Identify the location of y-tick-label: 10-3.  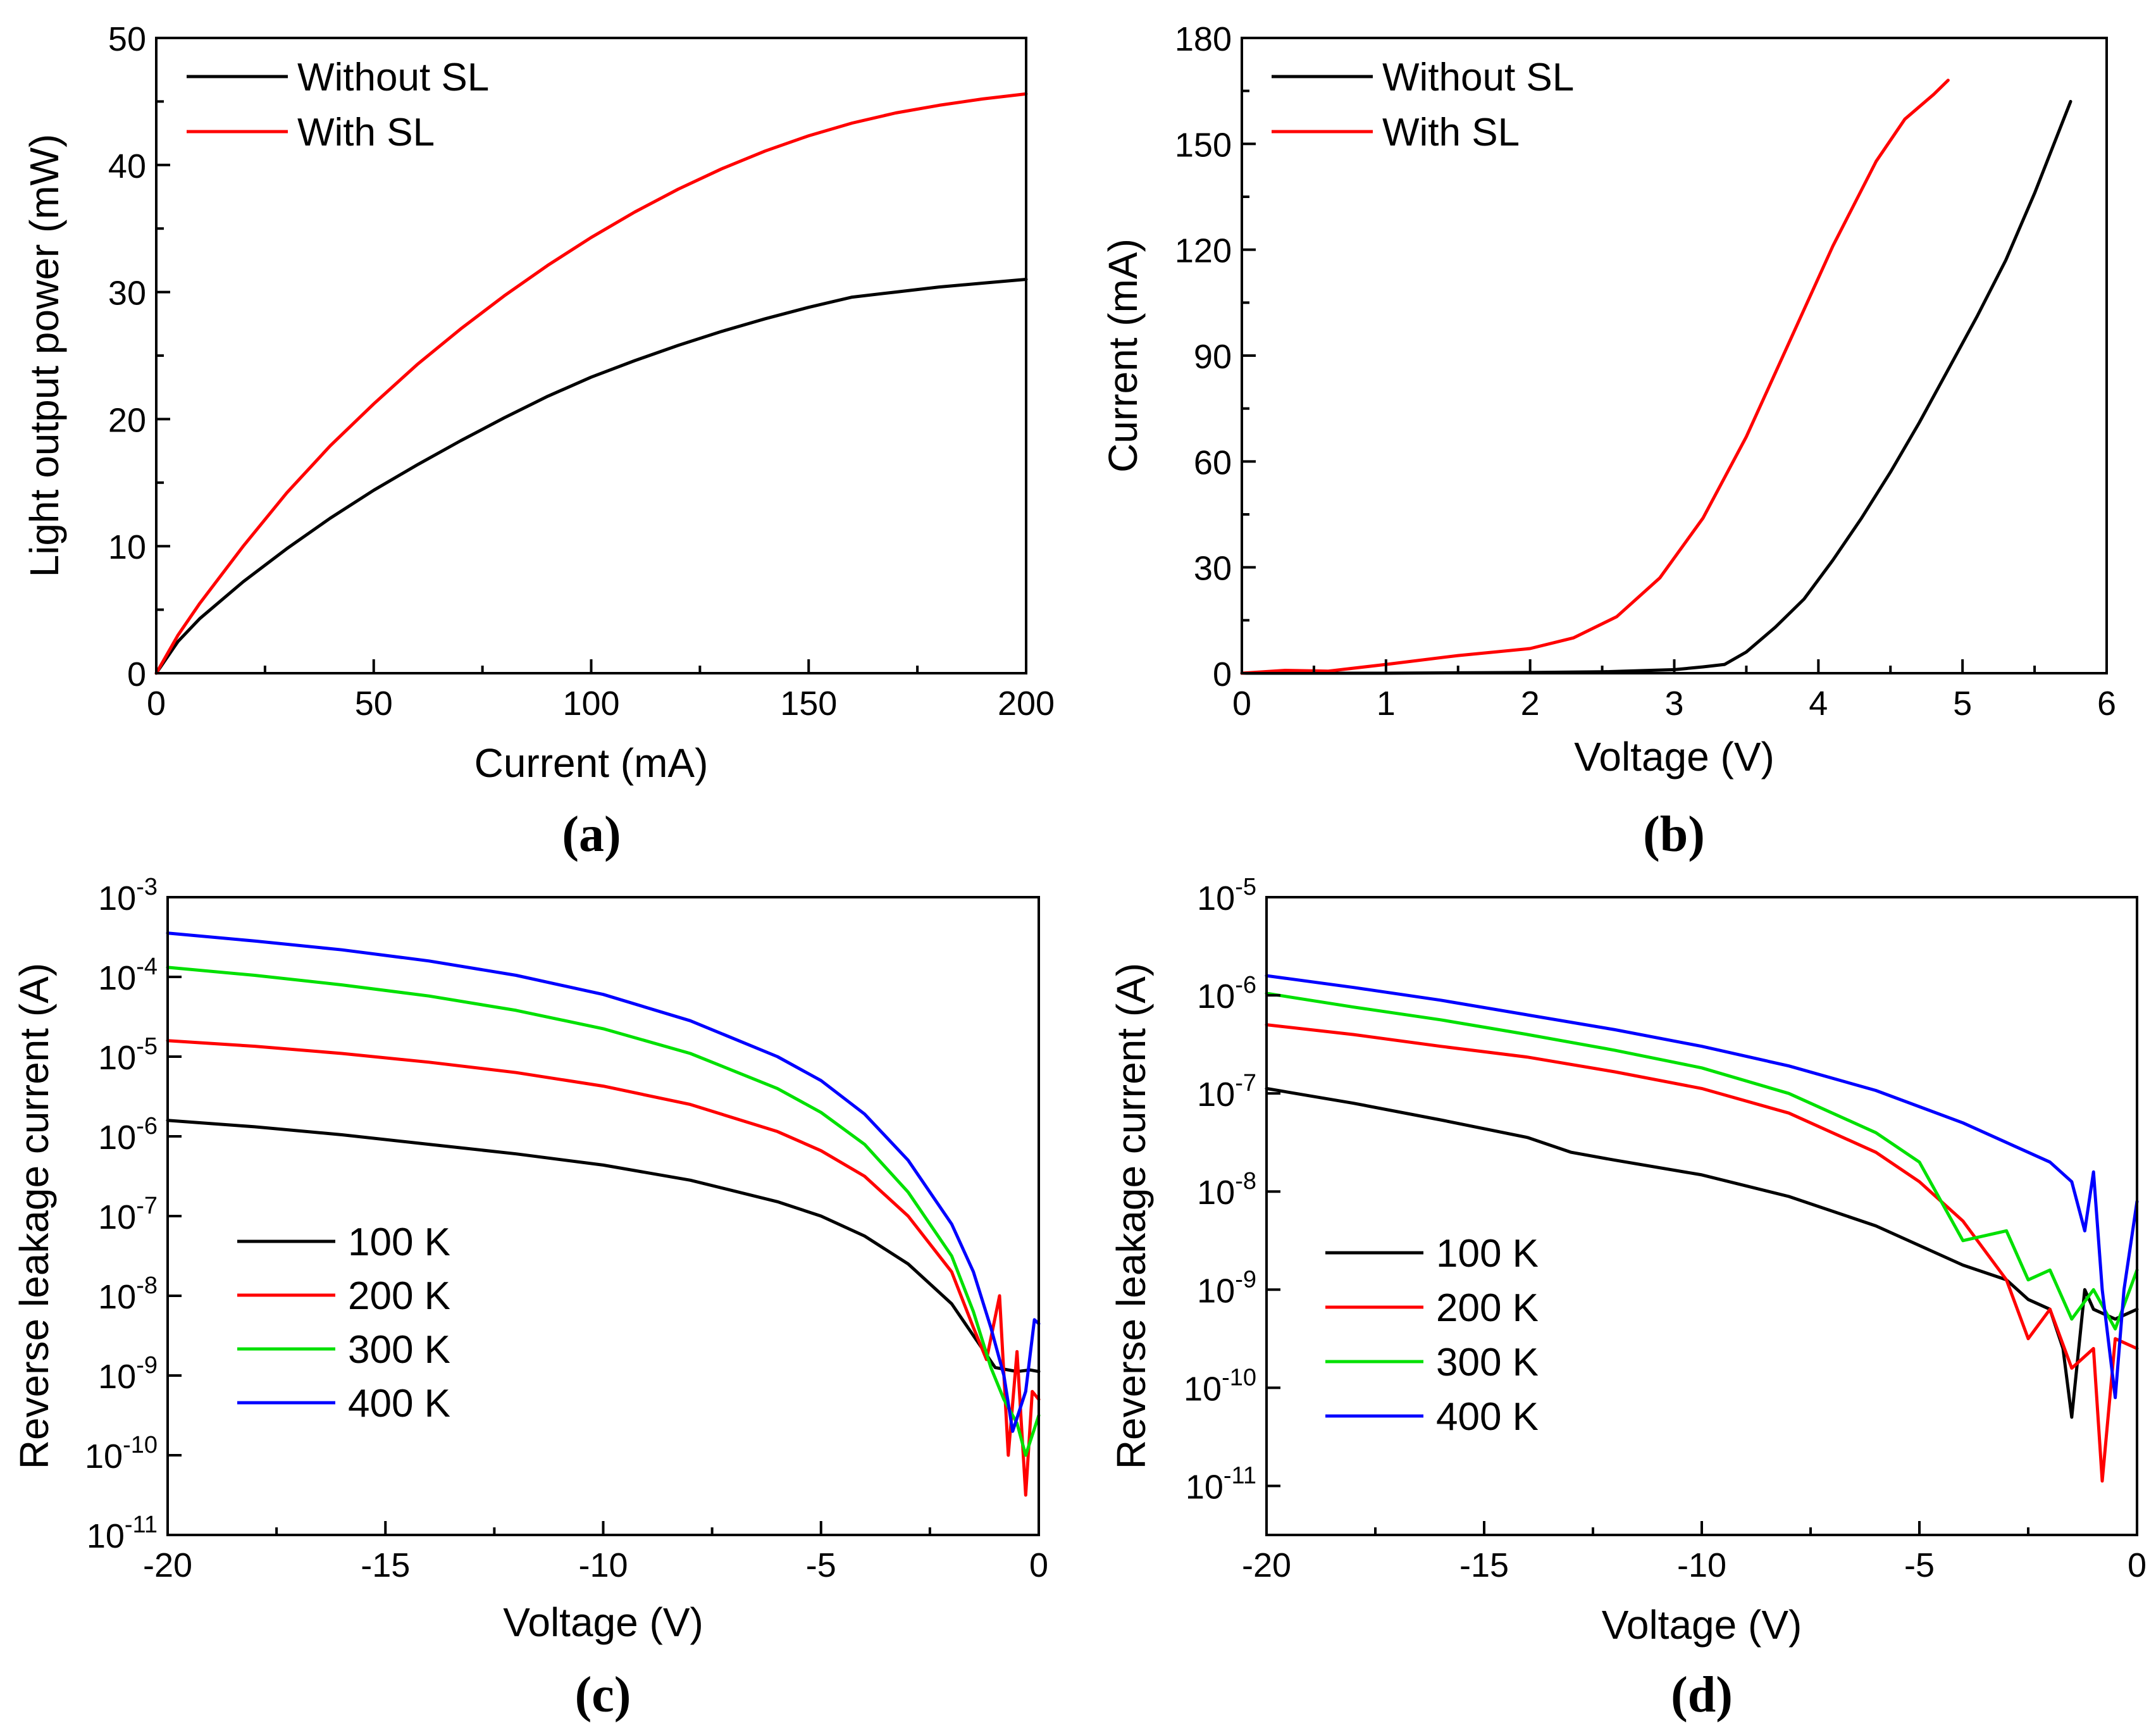
(128, 895).